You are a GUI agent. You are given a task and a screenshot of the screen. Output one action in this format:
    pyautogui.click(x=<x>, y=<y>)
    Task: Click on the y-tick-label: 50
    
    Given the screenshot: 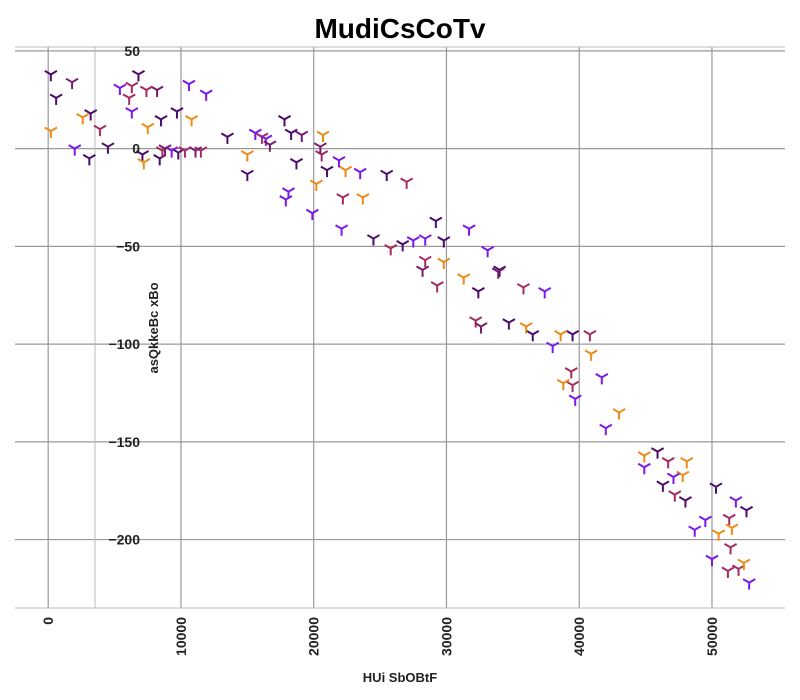 What is the action you would take?
    pyautogui.click(x=132, y=51)
    